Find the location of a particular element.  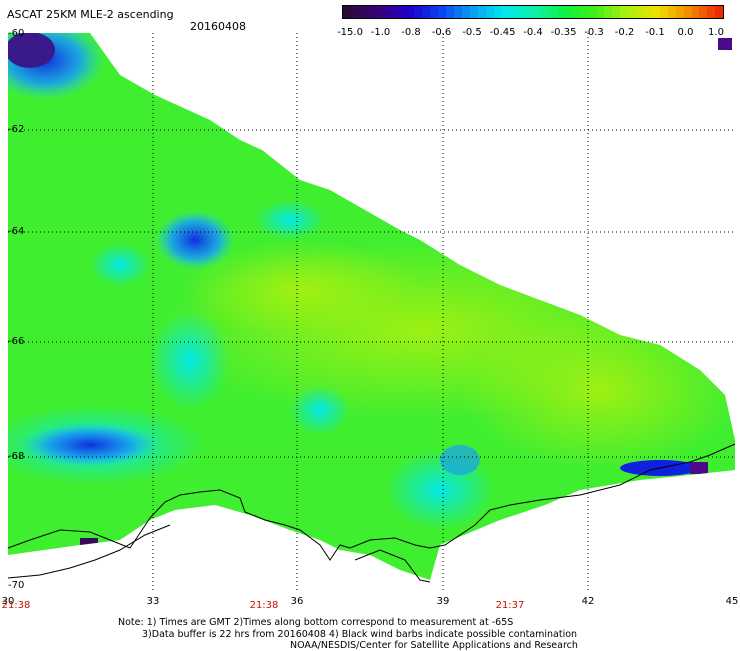

colorbar-label: -0.3 is located at coordinates (594, 32).